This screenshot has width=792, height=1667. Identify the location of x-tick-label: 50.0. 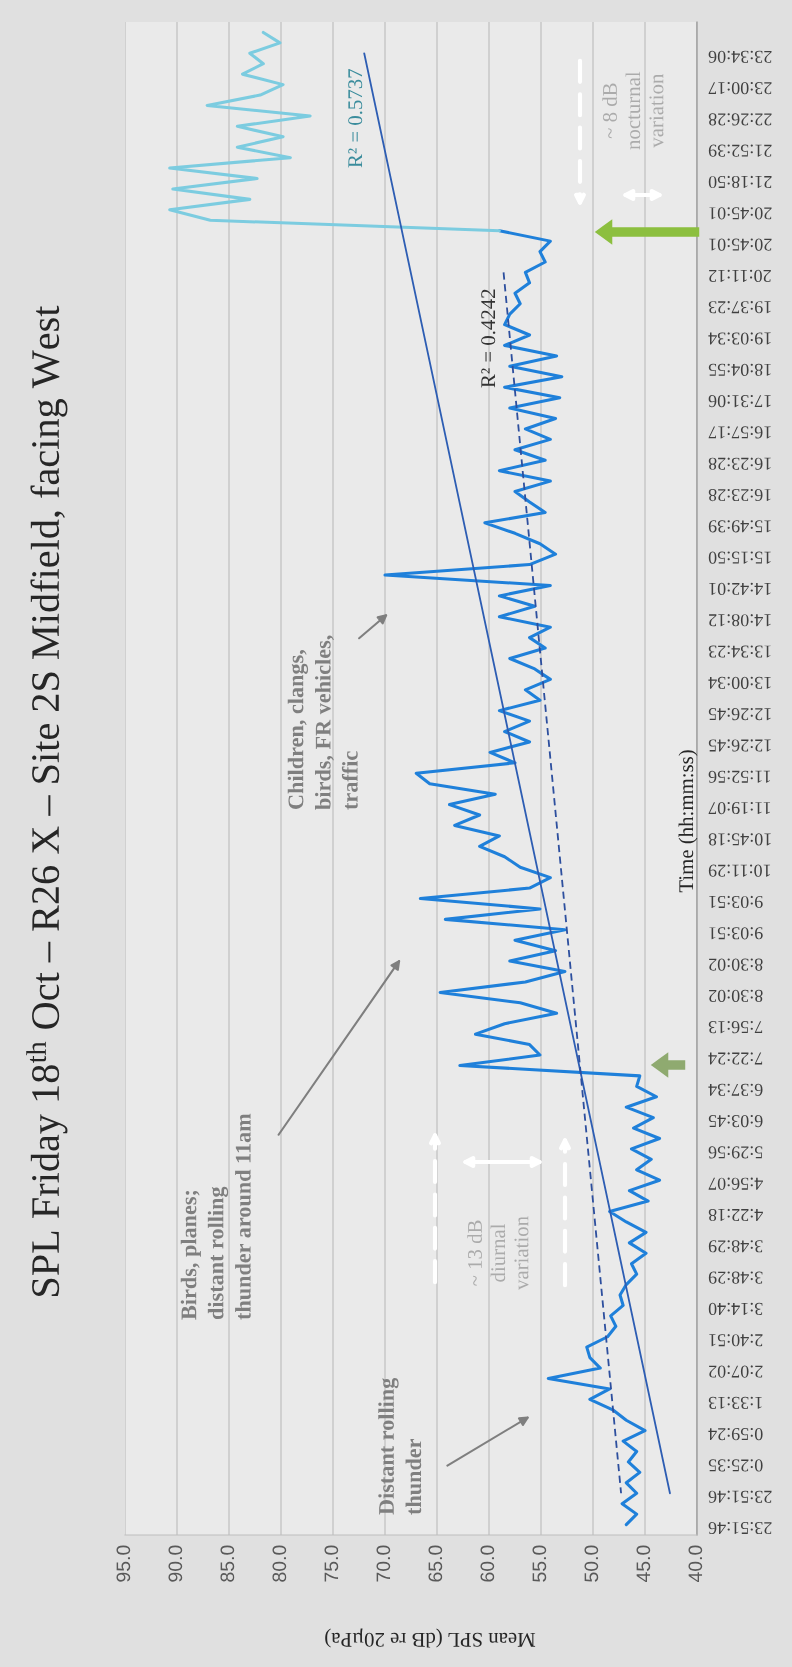
(591, 1563).